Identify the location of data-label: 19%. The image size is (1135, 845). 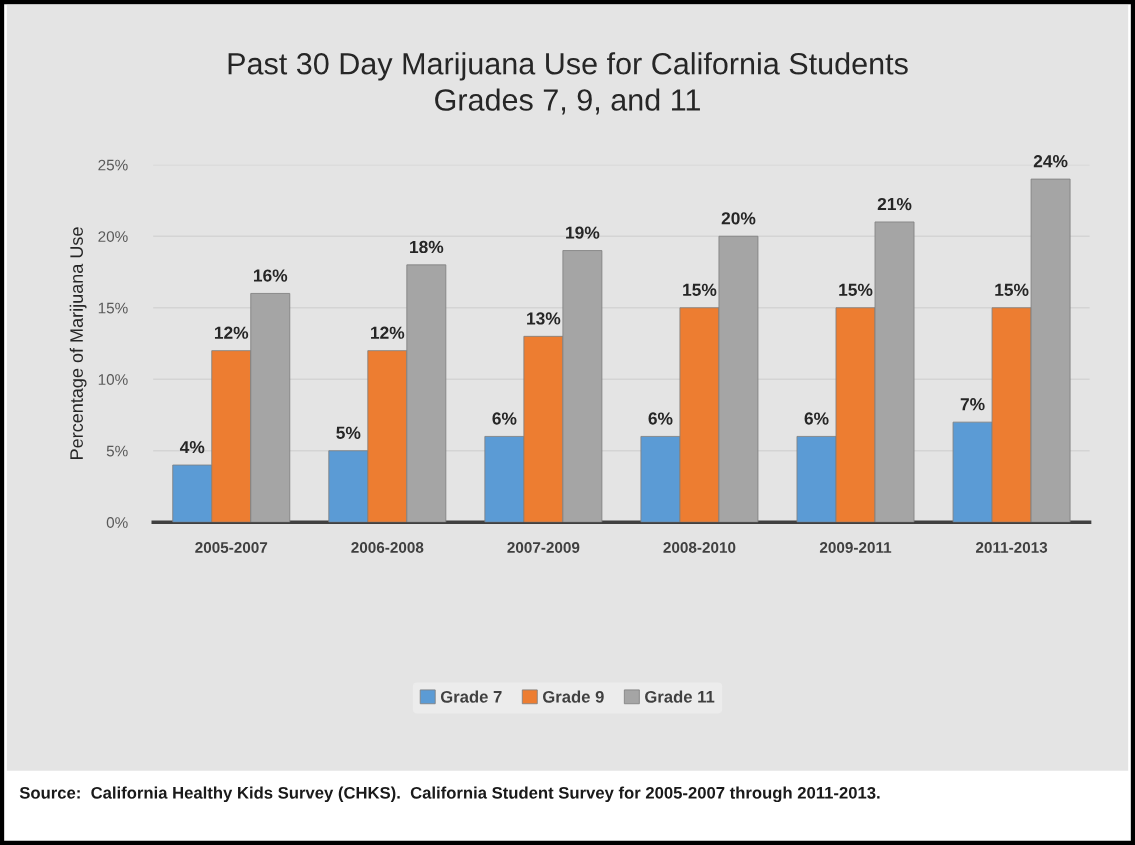
(583, 232).